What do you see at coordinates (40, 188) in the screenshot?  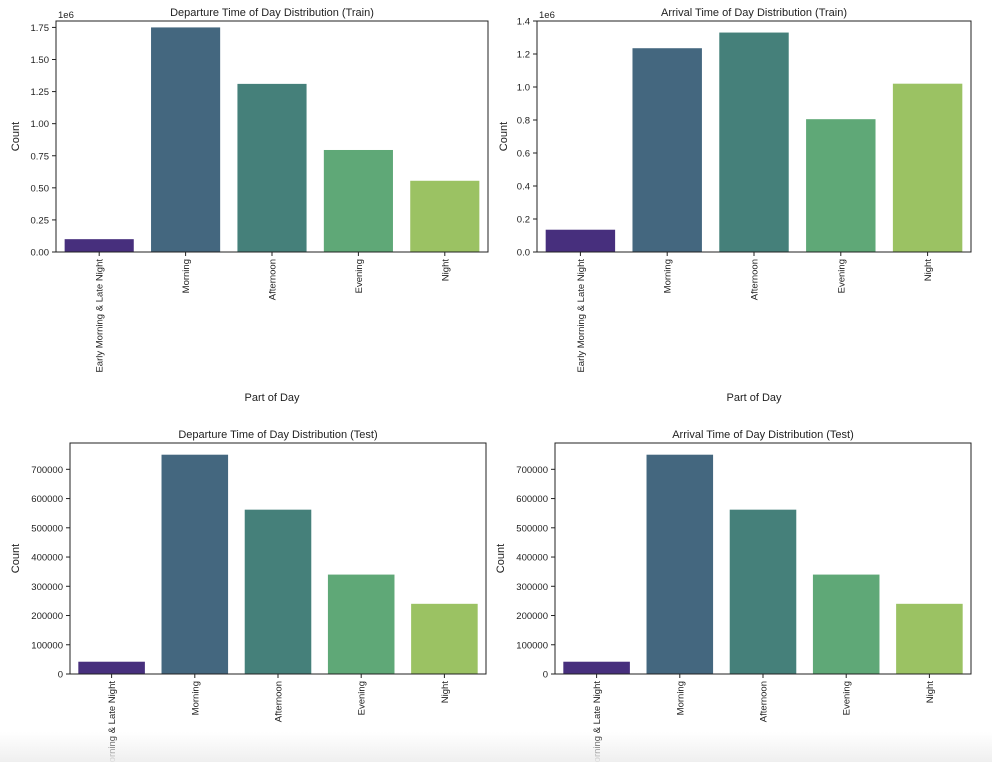 I see `y-tick-label: 0.50` at bounding box center [40, 188].